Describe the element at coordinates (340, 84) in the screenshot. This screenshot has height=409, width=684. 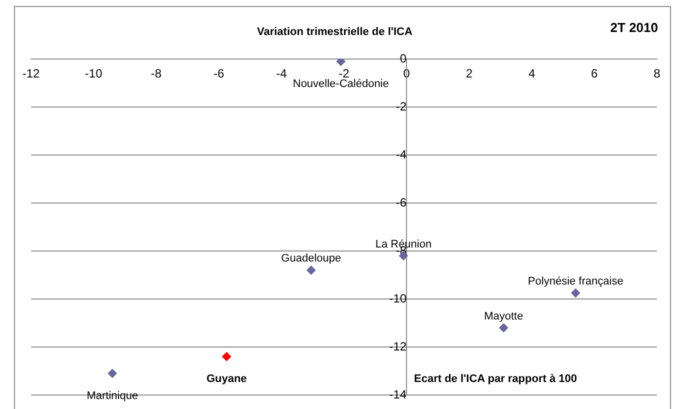
I see `annotation: Nouvelle-Calédonie` at that location.